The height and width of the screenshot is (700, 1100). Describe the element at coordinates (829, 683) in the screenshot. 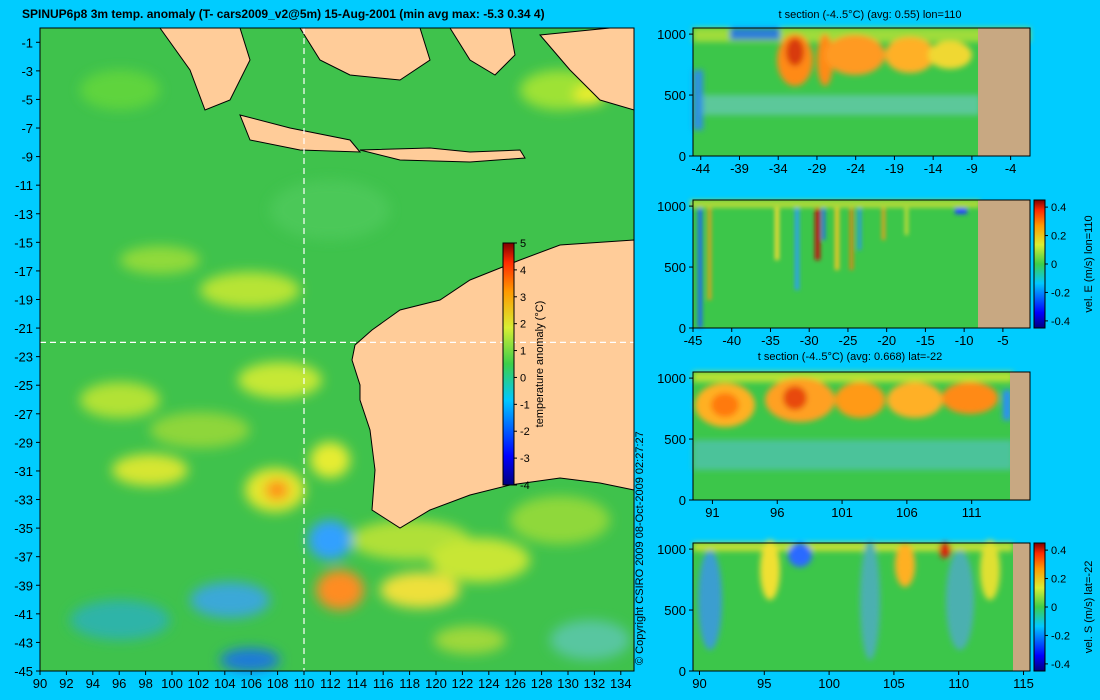

I see `panel-4-x-tick-label: 100` at that location.